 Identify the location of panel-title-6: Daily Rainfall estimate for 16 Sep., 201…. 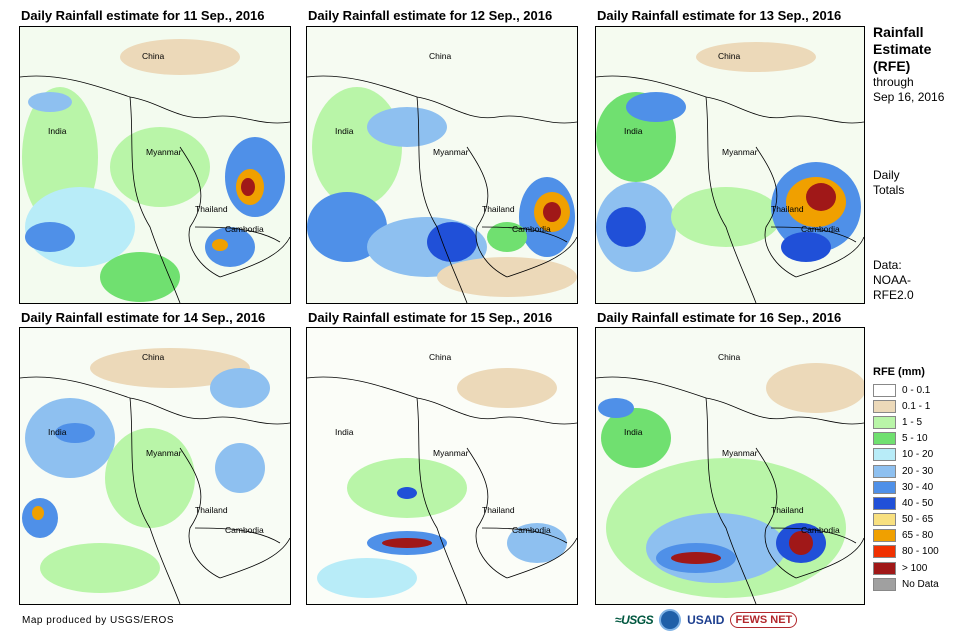
(719, 317).